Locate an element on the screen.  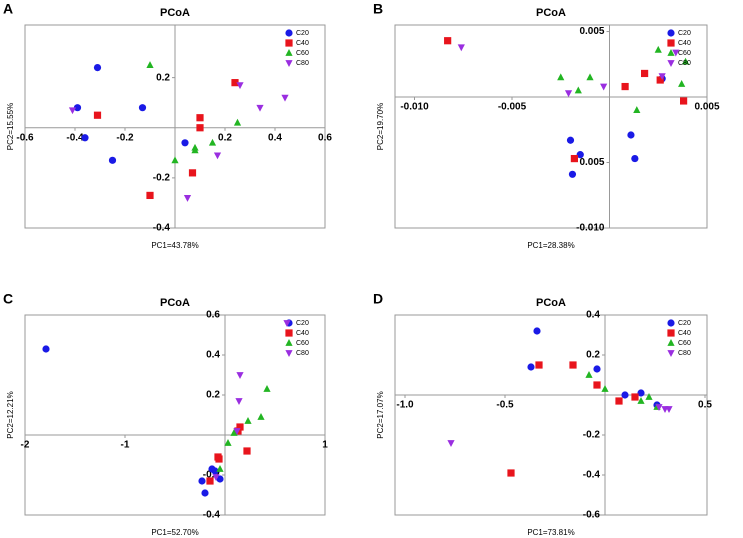
x-axis-label: PC1=43.78% is located at coordinates (174, 245).